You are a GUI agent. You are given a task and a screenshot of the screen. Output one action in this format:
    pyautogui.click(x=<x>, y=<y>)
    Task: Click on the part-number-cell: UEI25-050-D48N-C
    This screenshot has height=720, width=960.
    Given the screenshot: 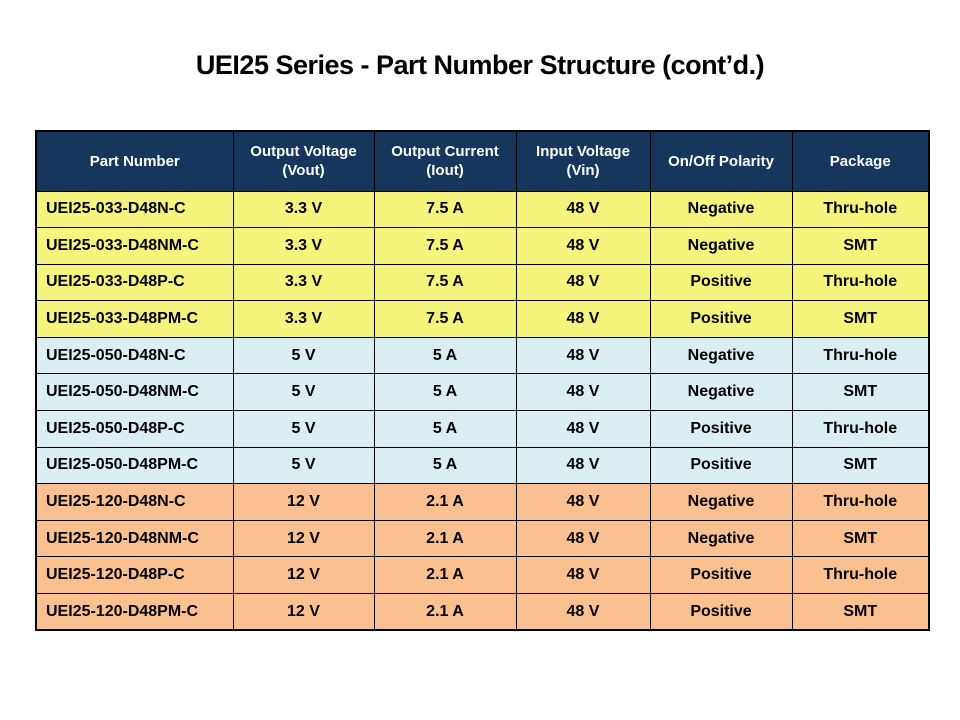 What is the action you would take?
    pyautogui.click(x=134, y=355)
    